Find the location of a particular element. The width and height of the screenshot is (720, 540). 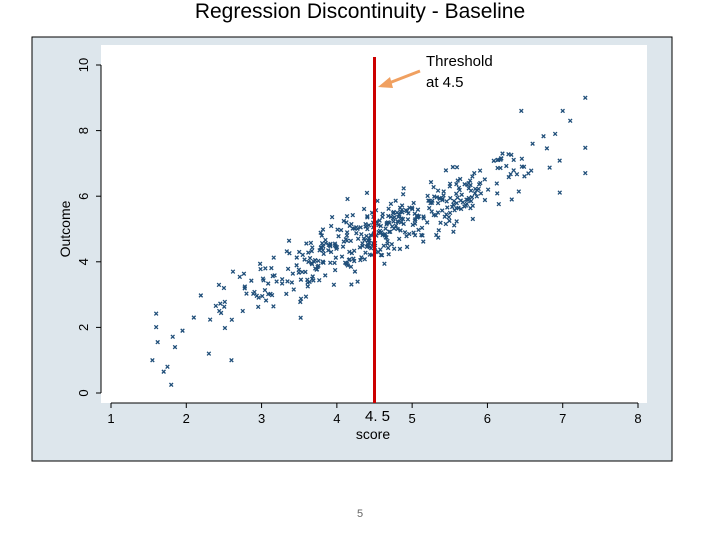

threshold-arrow is located at coordinates (399, 78).